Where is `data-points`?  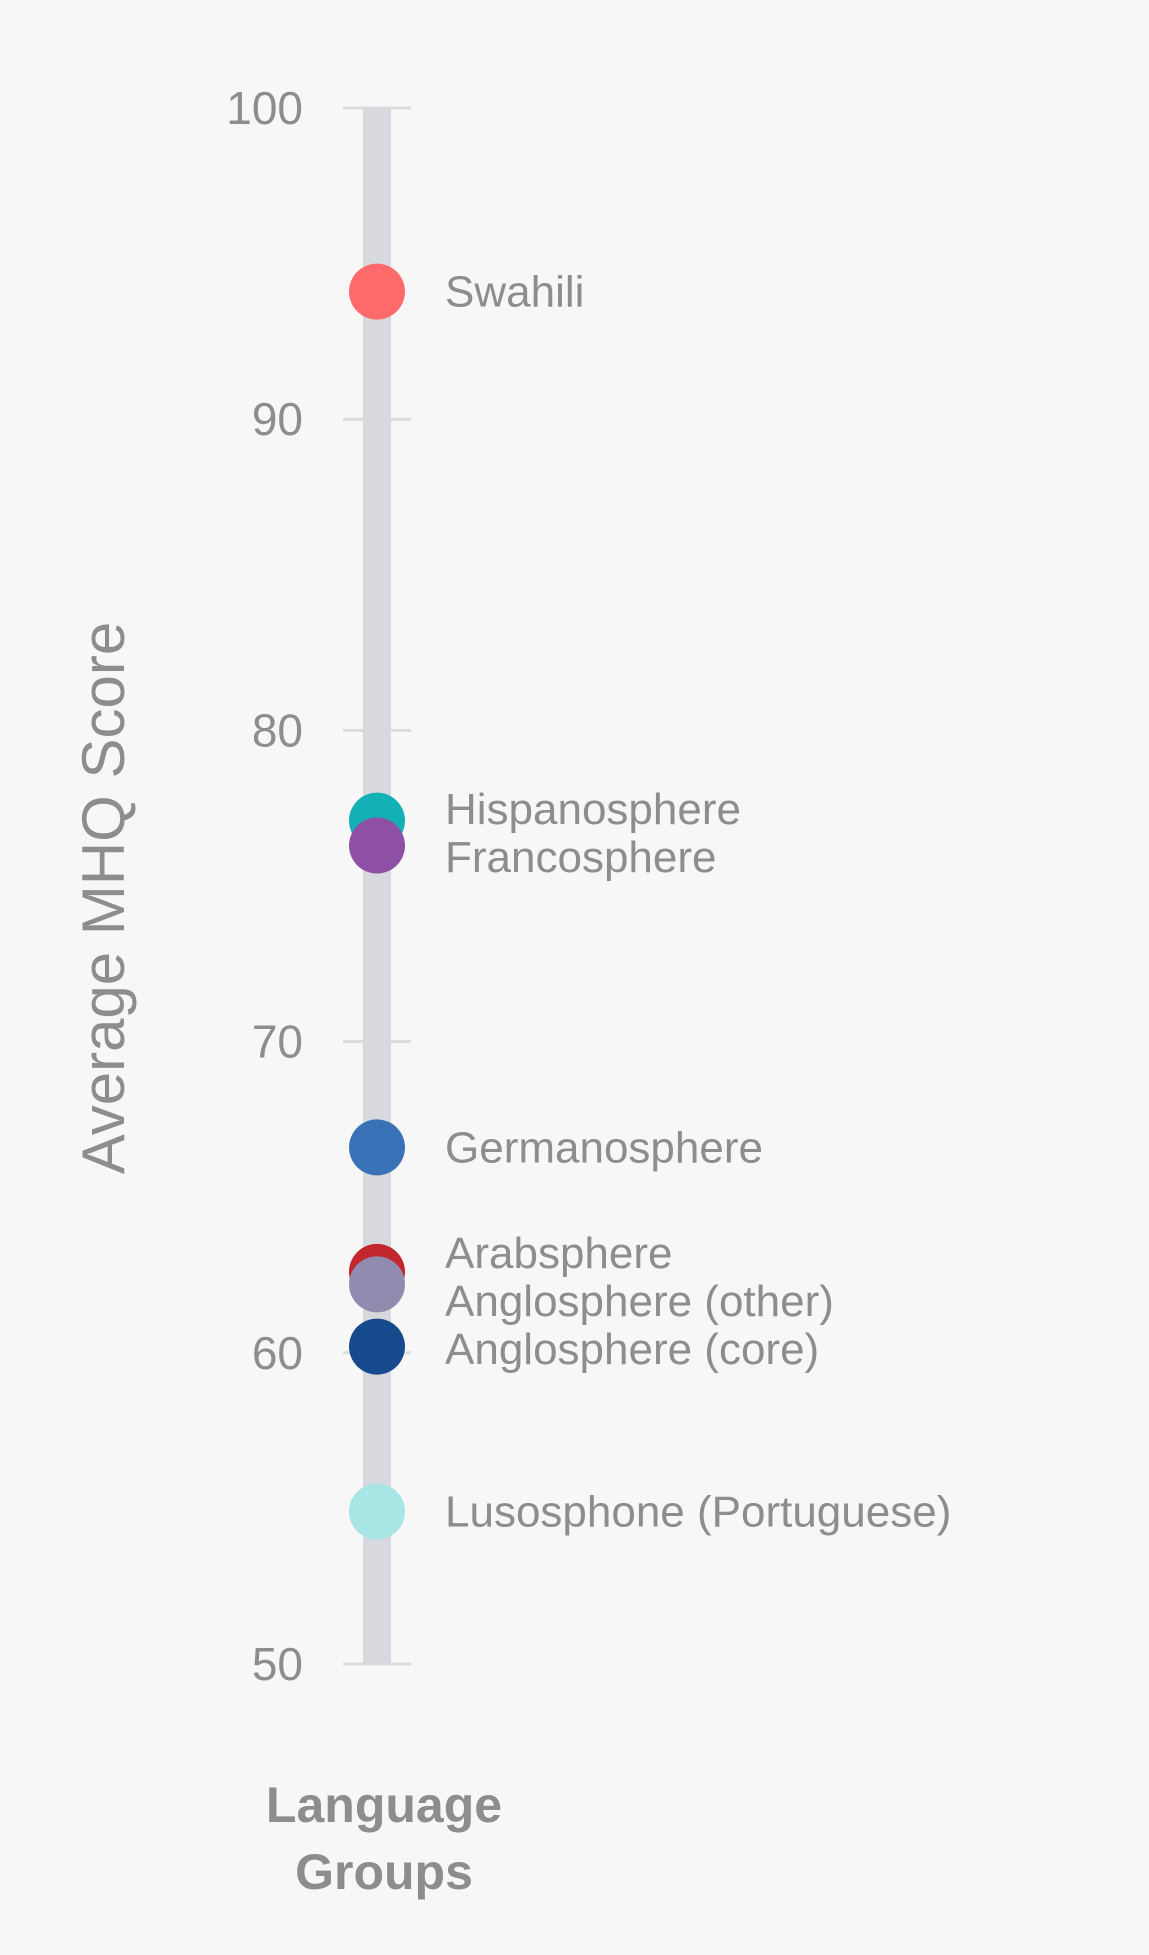 data-points is located at coordinates (377, 901).